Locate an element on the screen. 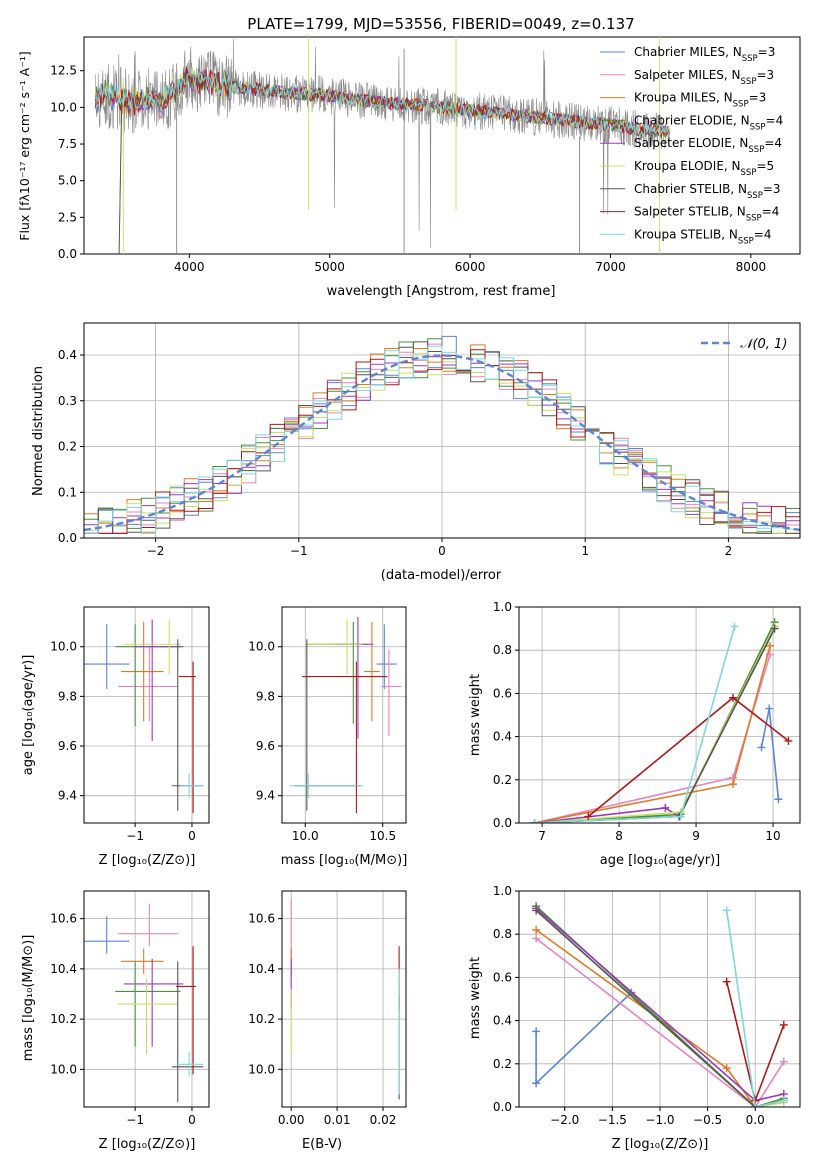  x-tick-label: 0.00 is located at coordinates (291, 1120).